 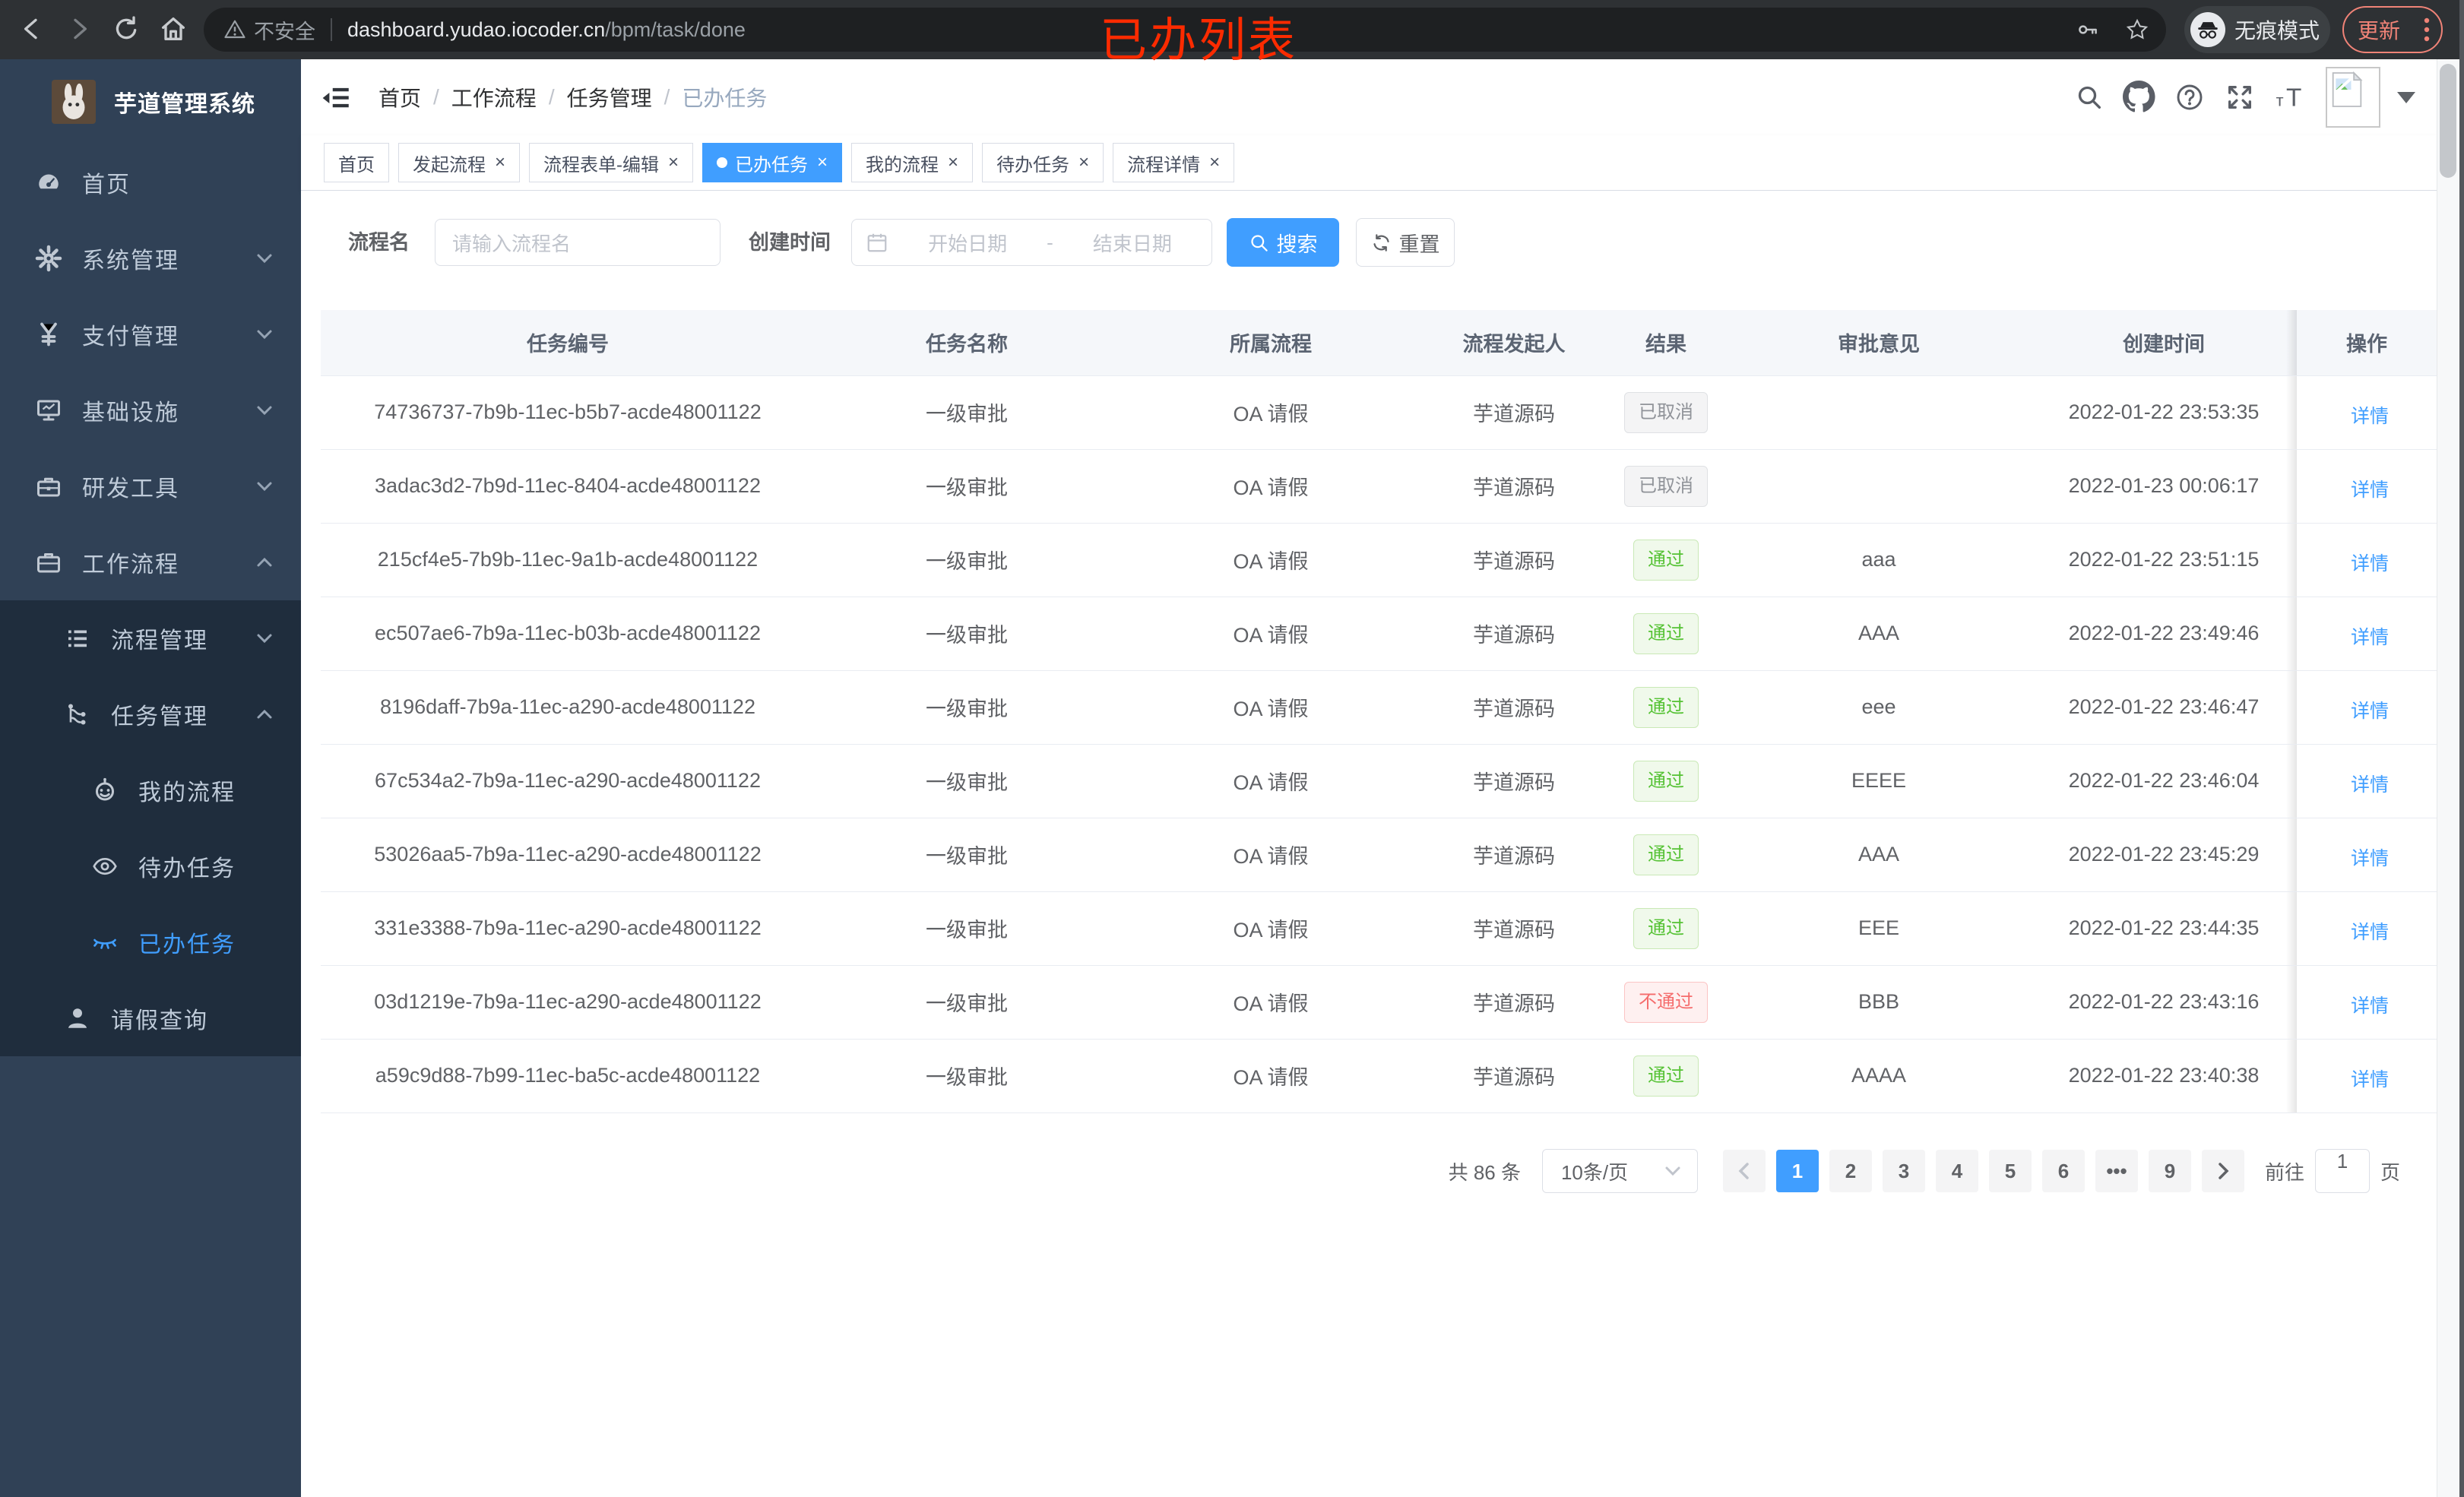 I want to click on sidebar-item-工作流程: 工作流程, so click(x=150, y=562).